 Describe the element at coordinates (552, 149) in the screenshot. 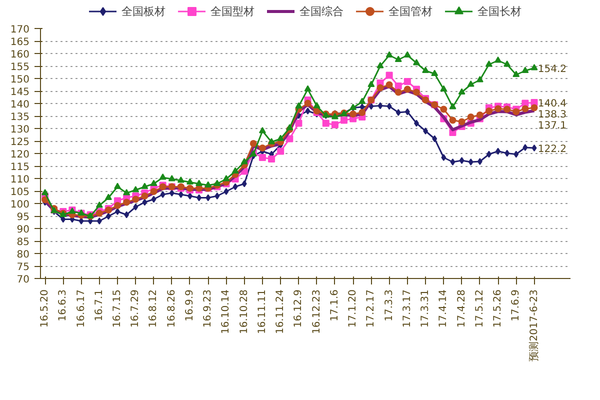

I see `annotation: 122.2` at that location.